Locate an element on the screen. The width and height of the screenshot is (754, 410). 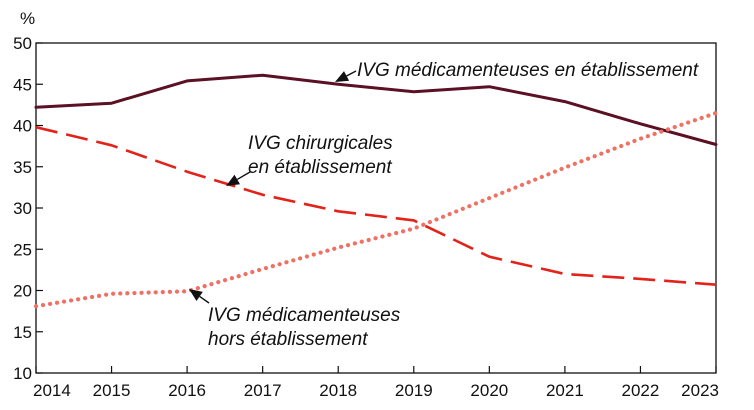
x-tick-label: 2017 is located at coordinates (263, 390).